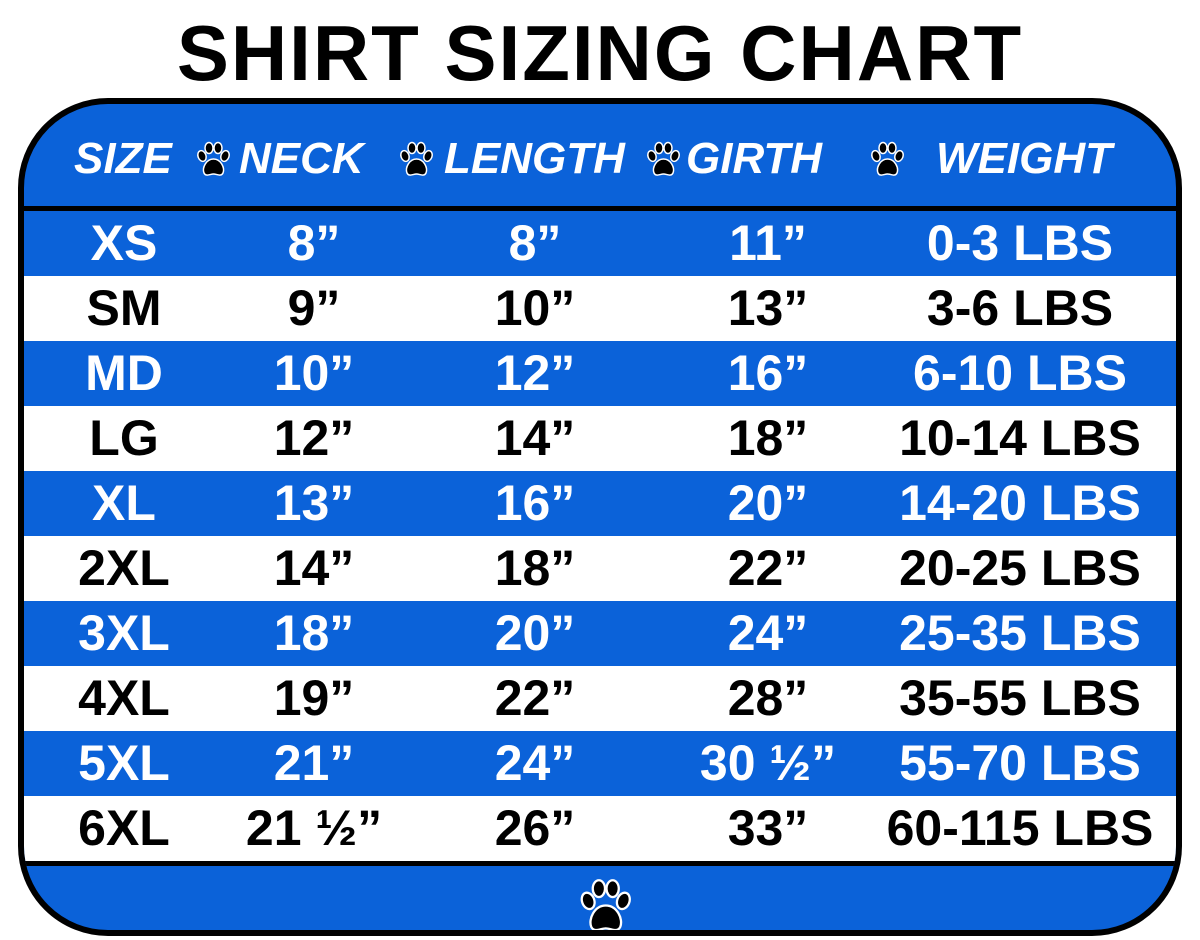  What do you see at coordinates (124, 308) in the screenshot?
I see `table-cell-size: SM` at bounding box center [124, 308].